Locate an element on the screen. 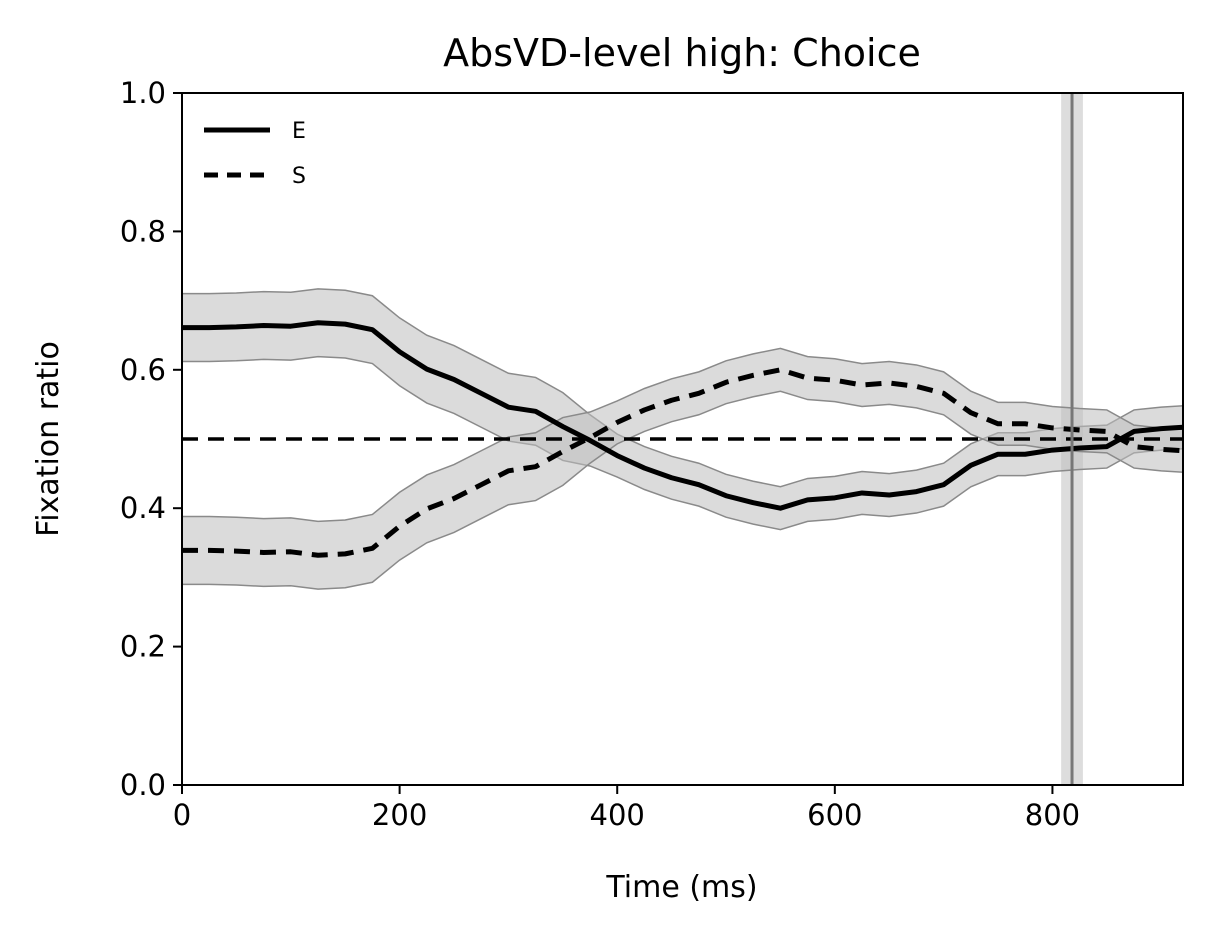 This screenshot has height=941, width=1211. x-tick-label: 800 is located at coordinates (1052, 815).